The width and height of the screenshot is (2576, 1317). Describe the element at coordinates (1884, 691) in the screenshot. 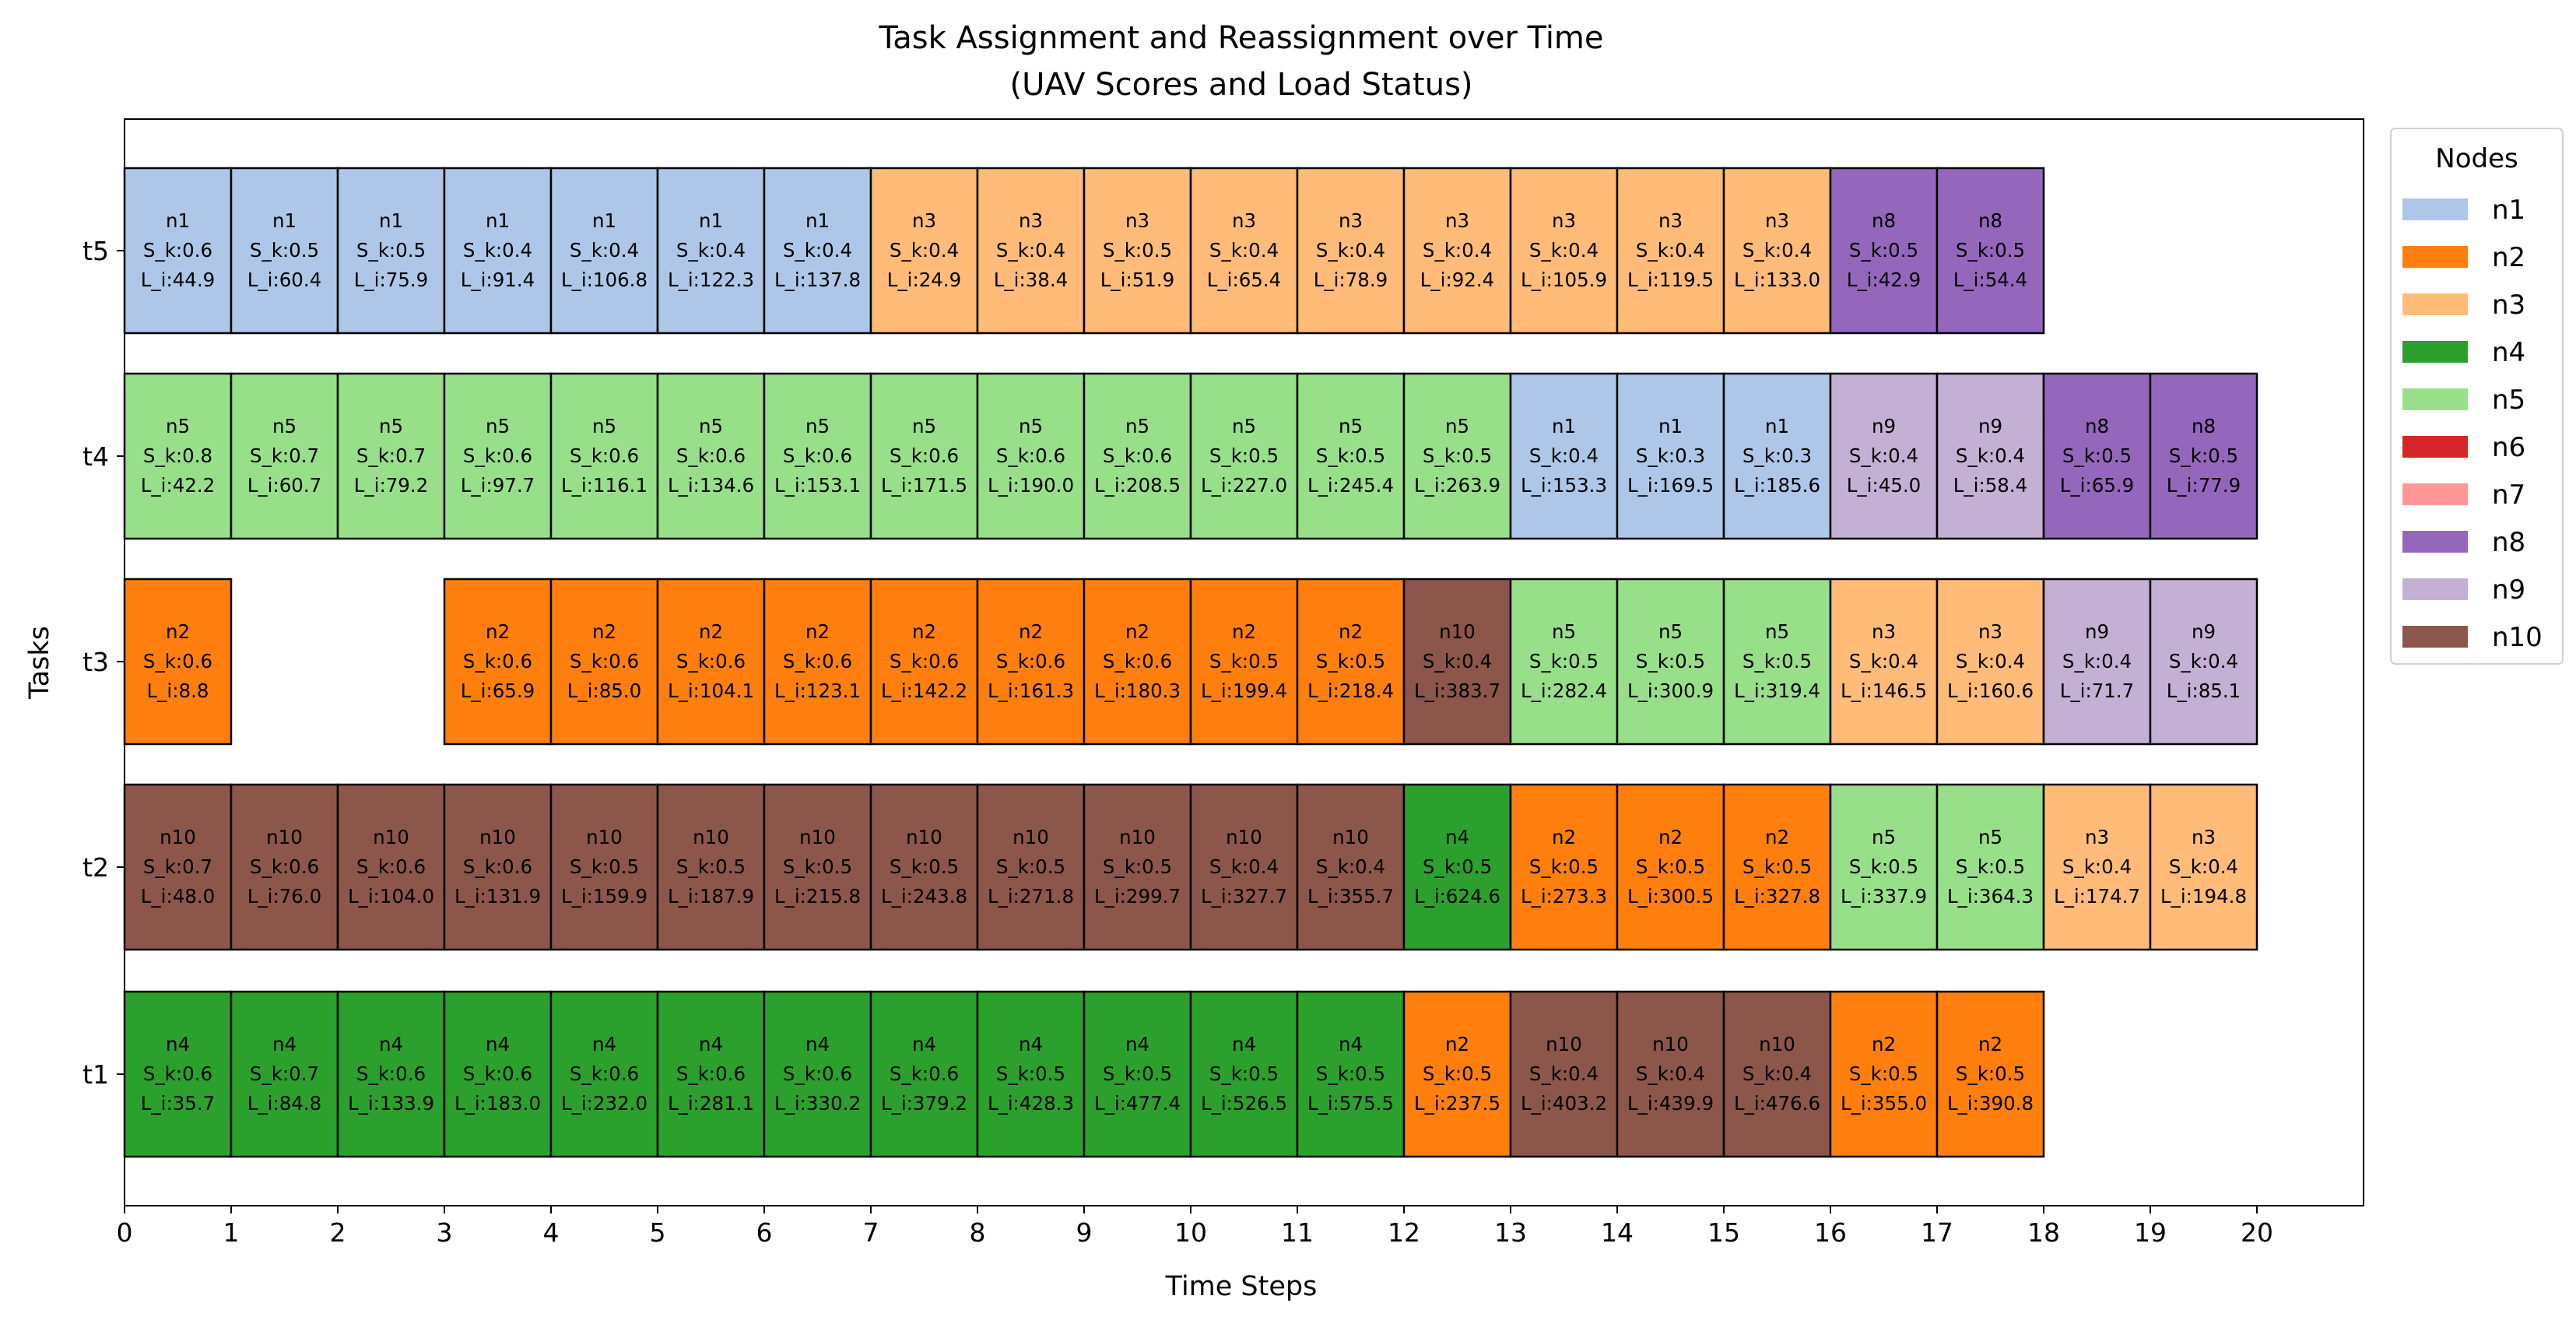

I see `bar-load-label: L_i:146.5` at that location.